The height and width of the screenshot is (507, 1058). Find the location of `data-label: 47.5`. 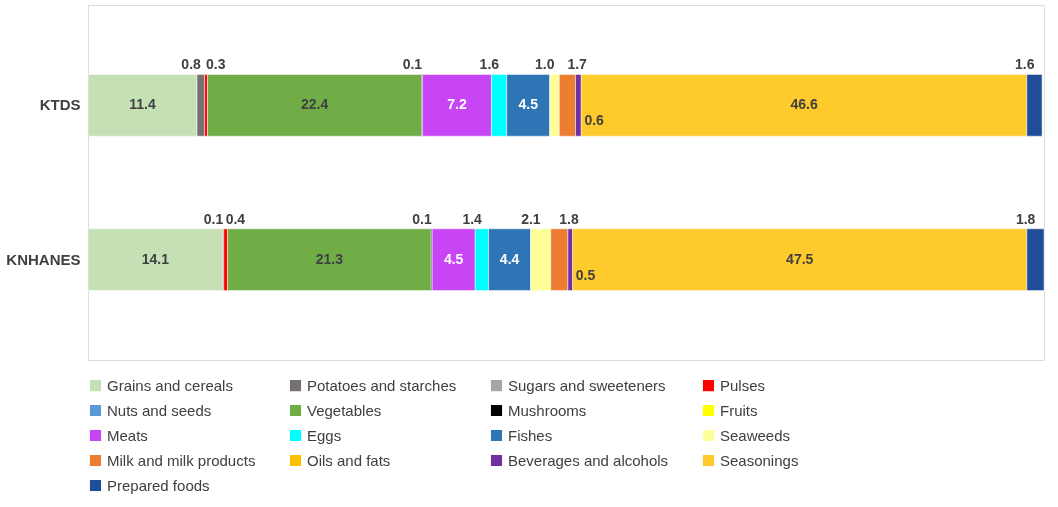

data-label: 47.5 is located at coordinates (800, 258).